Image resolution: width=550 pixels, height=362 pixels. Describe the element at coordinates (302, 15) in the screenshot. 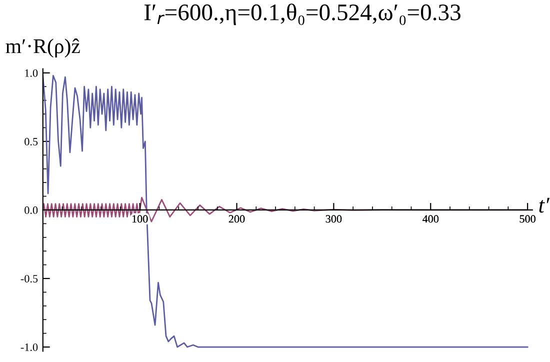

I see `chart-title: I′$_{r}$=600.,η=0.1,θ₀=0.524,ω′₀=0.33` at that location.